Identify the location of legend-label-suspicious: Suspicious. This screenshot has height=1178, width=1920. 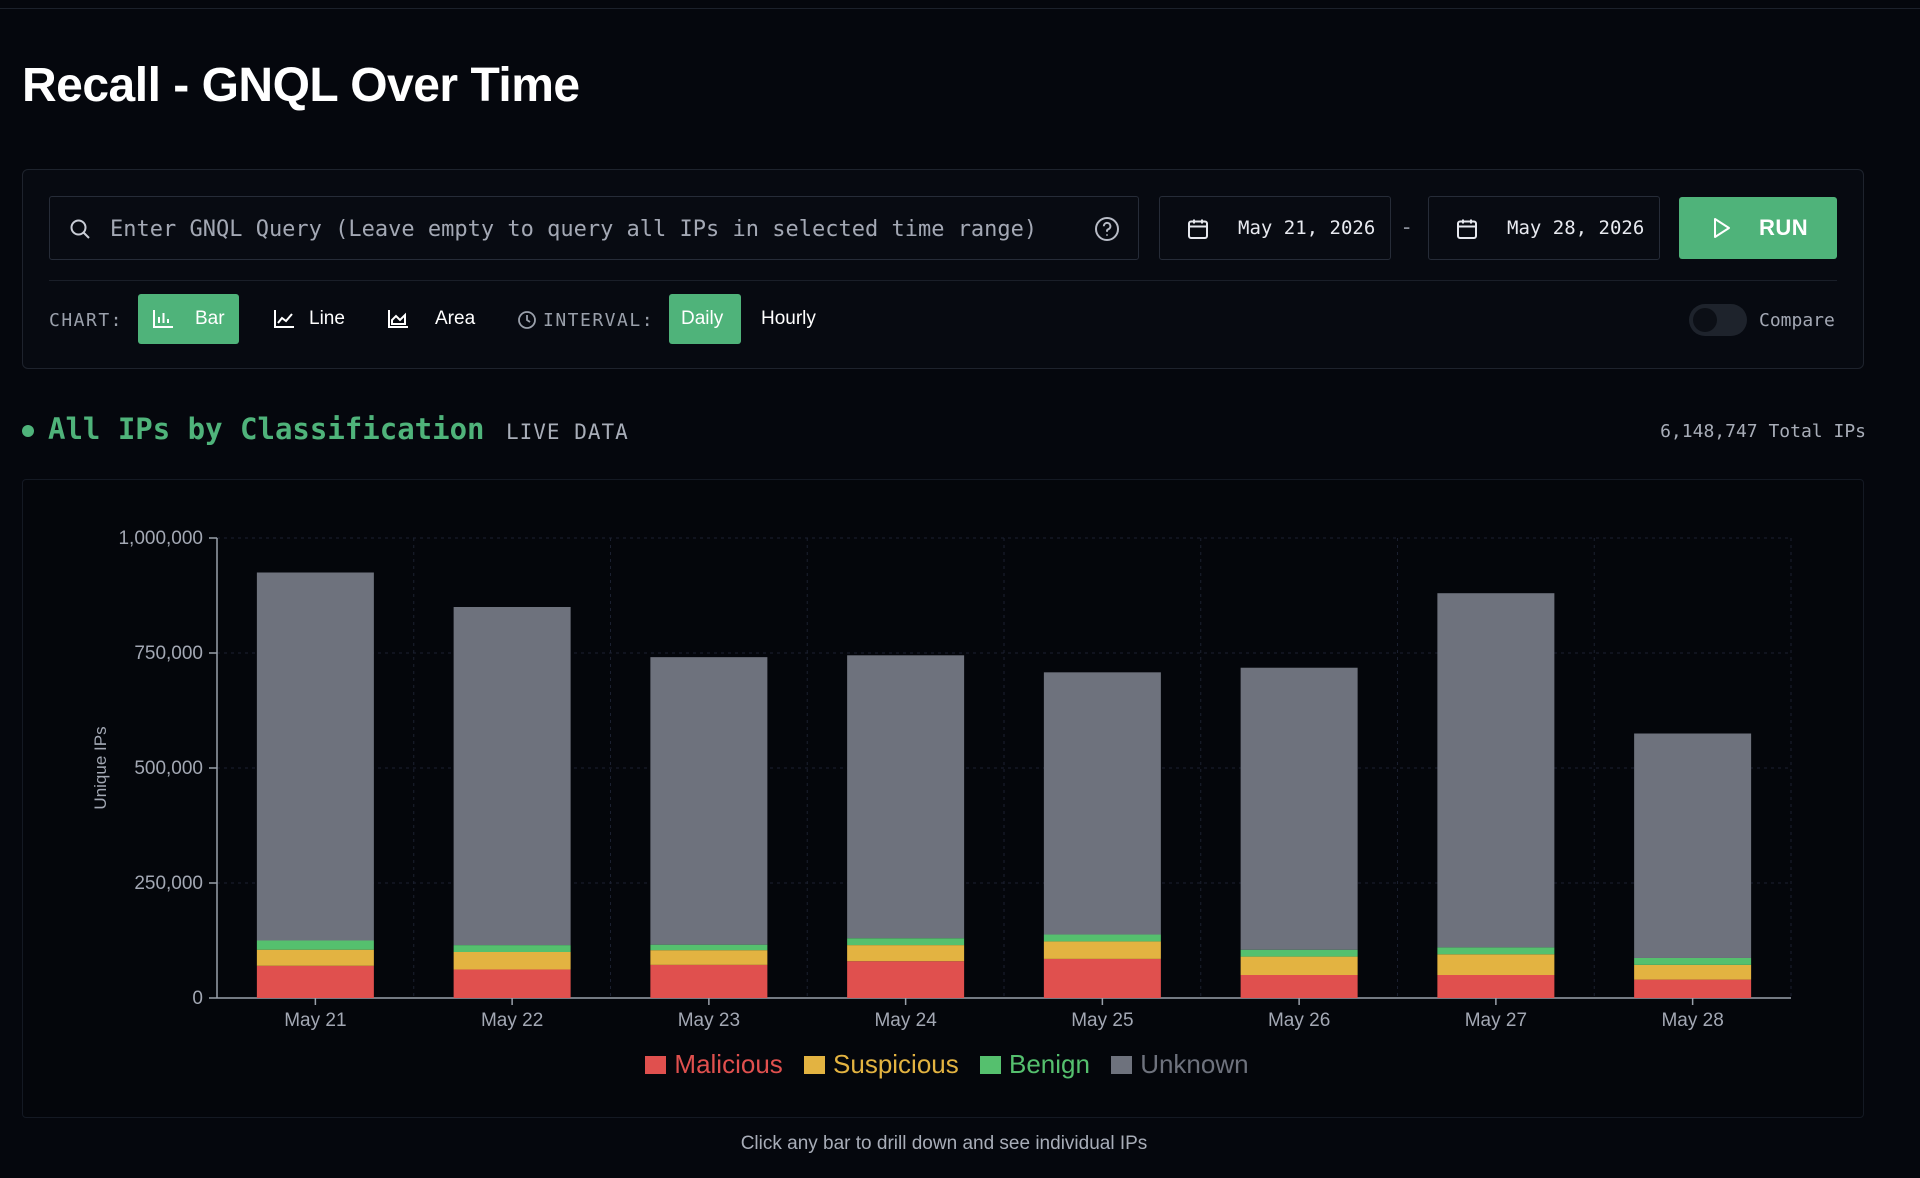
(896, 1064).